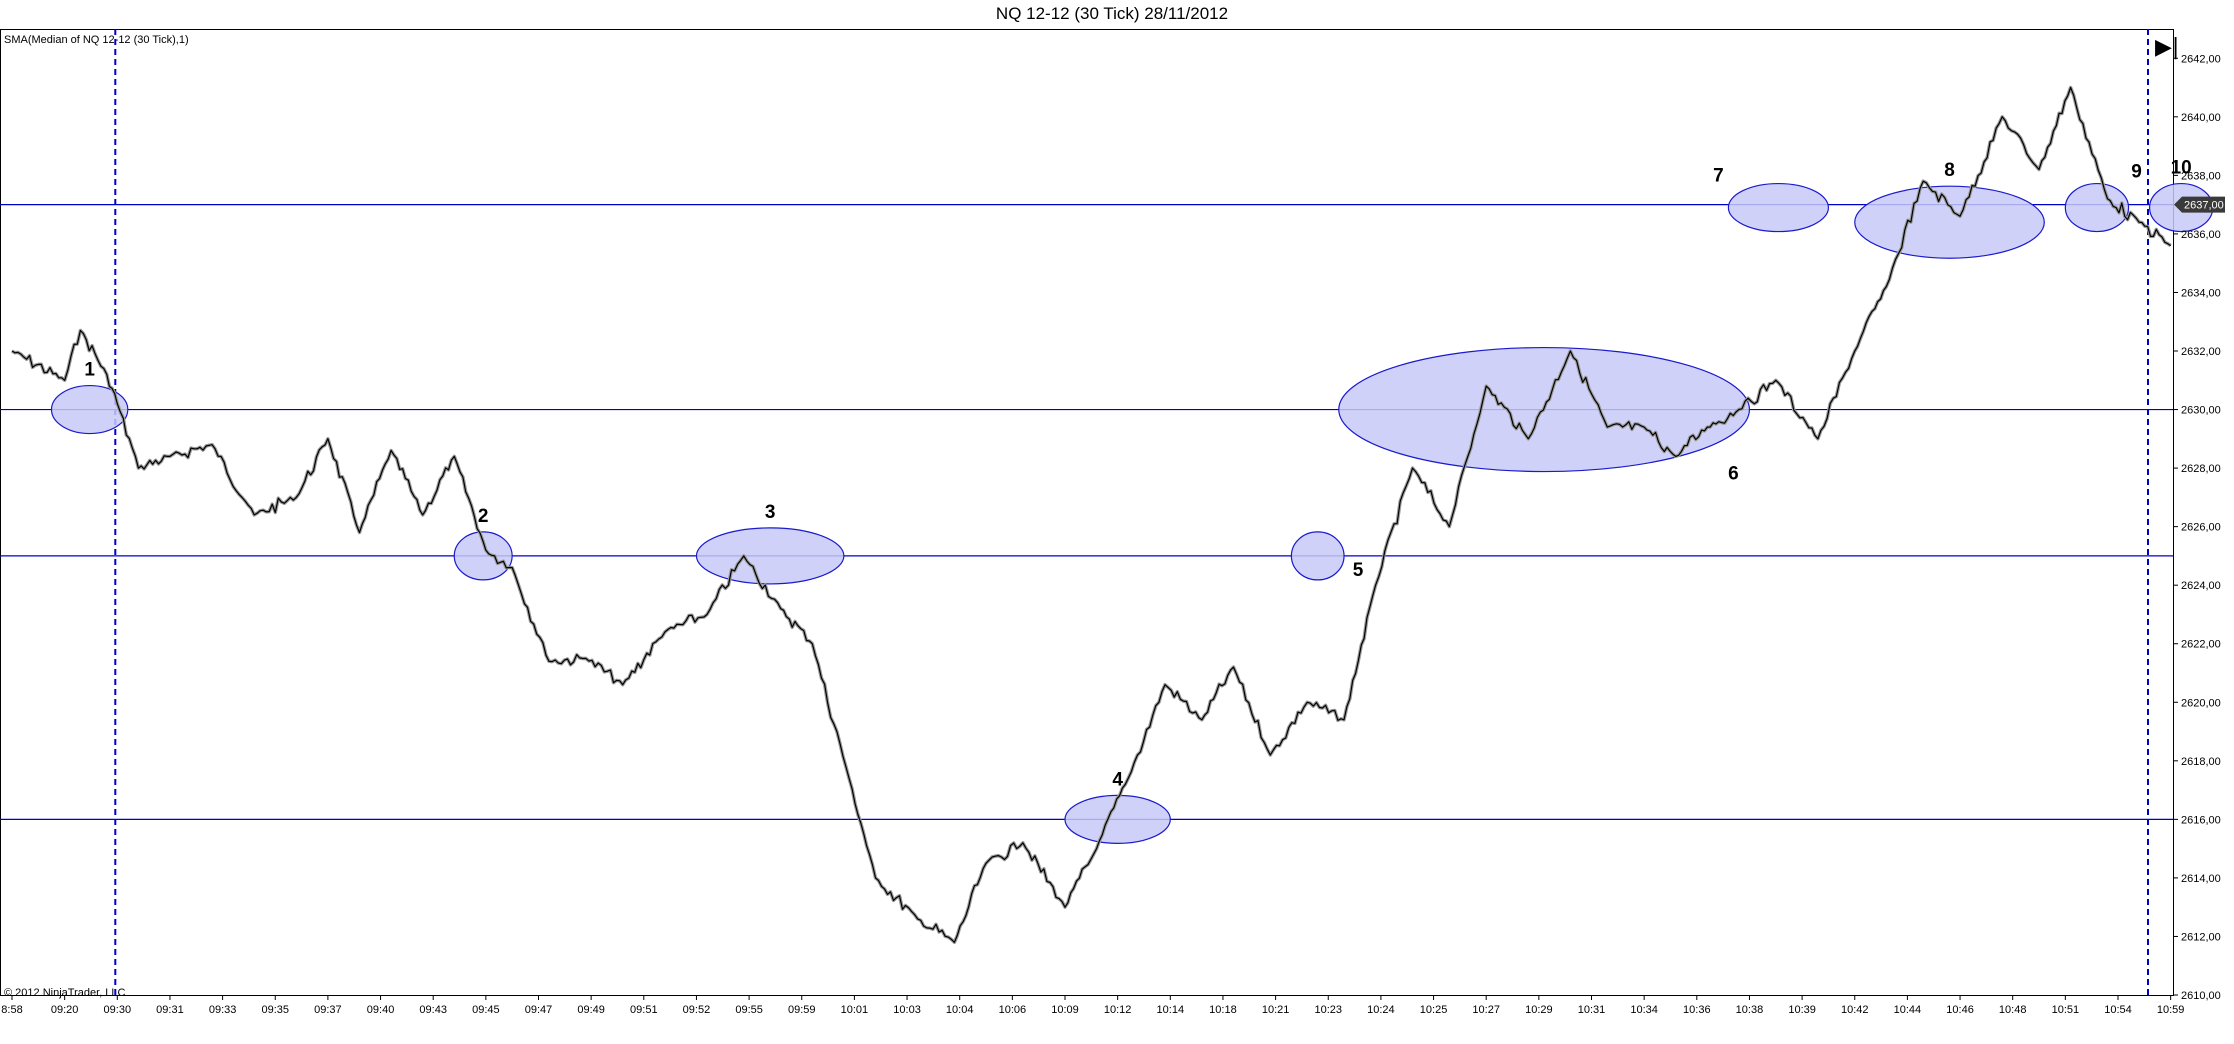 This screenshot has height=1044, width=2234. I want to click on x-tick-label: 10:06, so click(1013, 1010).